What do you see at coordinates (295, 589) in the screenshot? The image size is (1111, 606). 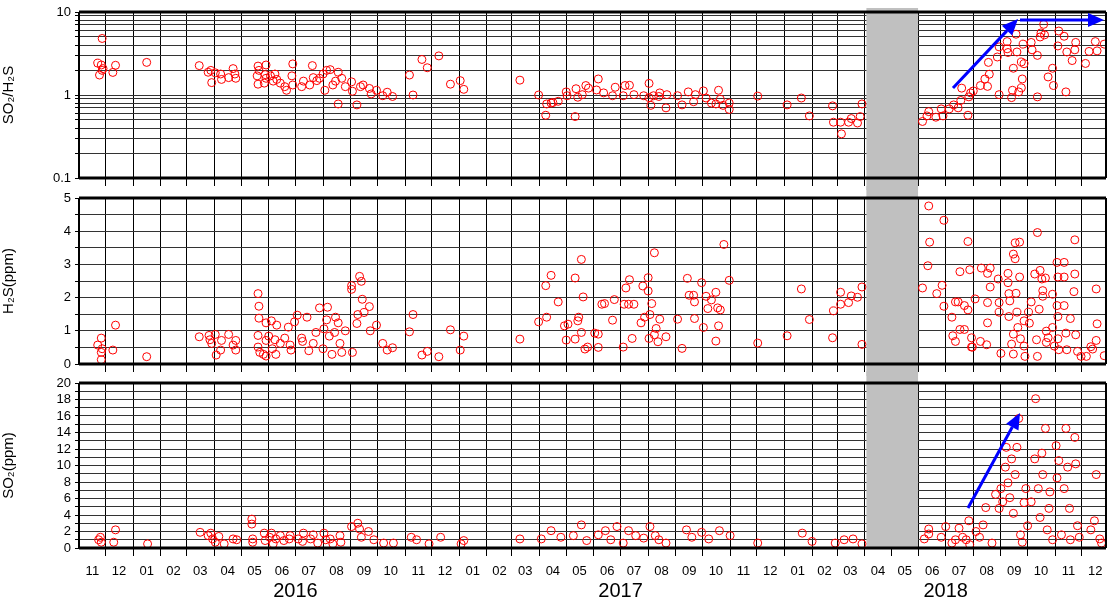 I see `x2-tick-label: 2016` at bounding box center [295, 589].